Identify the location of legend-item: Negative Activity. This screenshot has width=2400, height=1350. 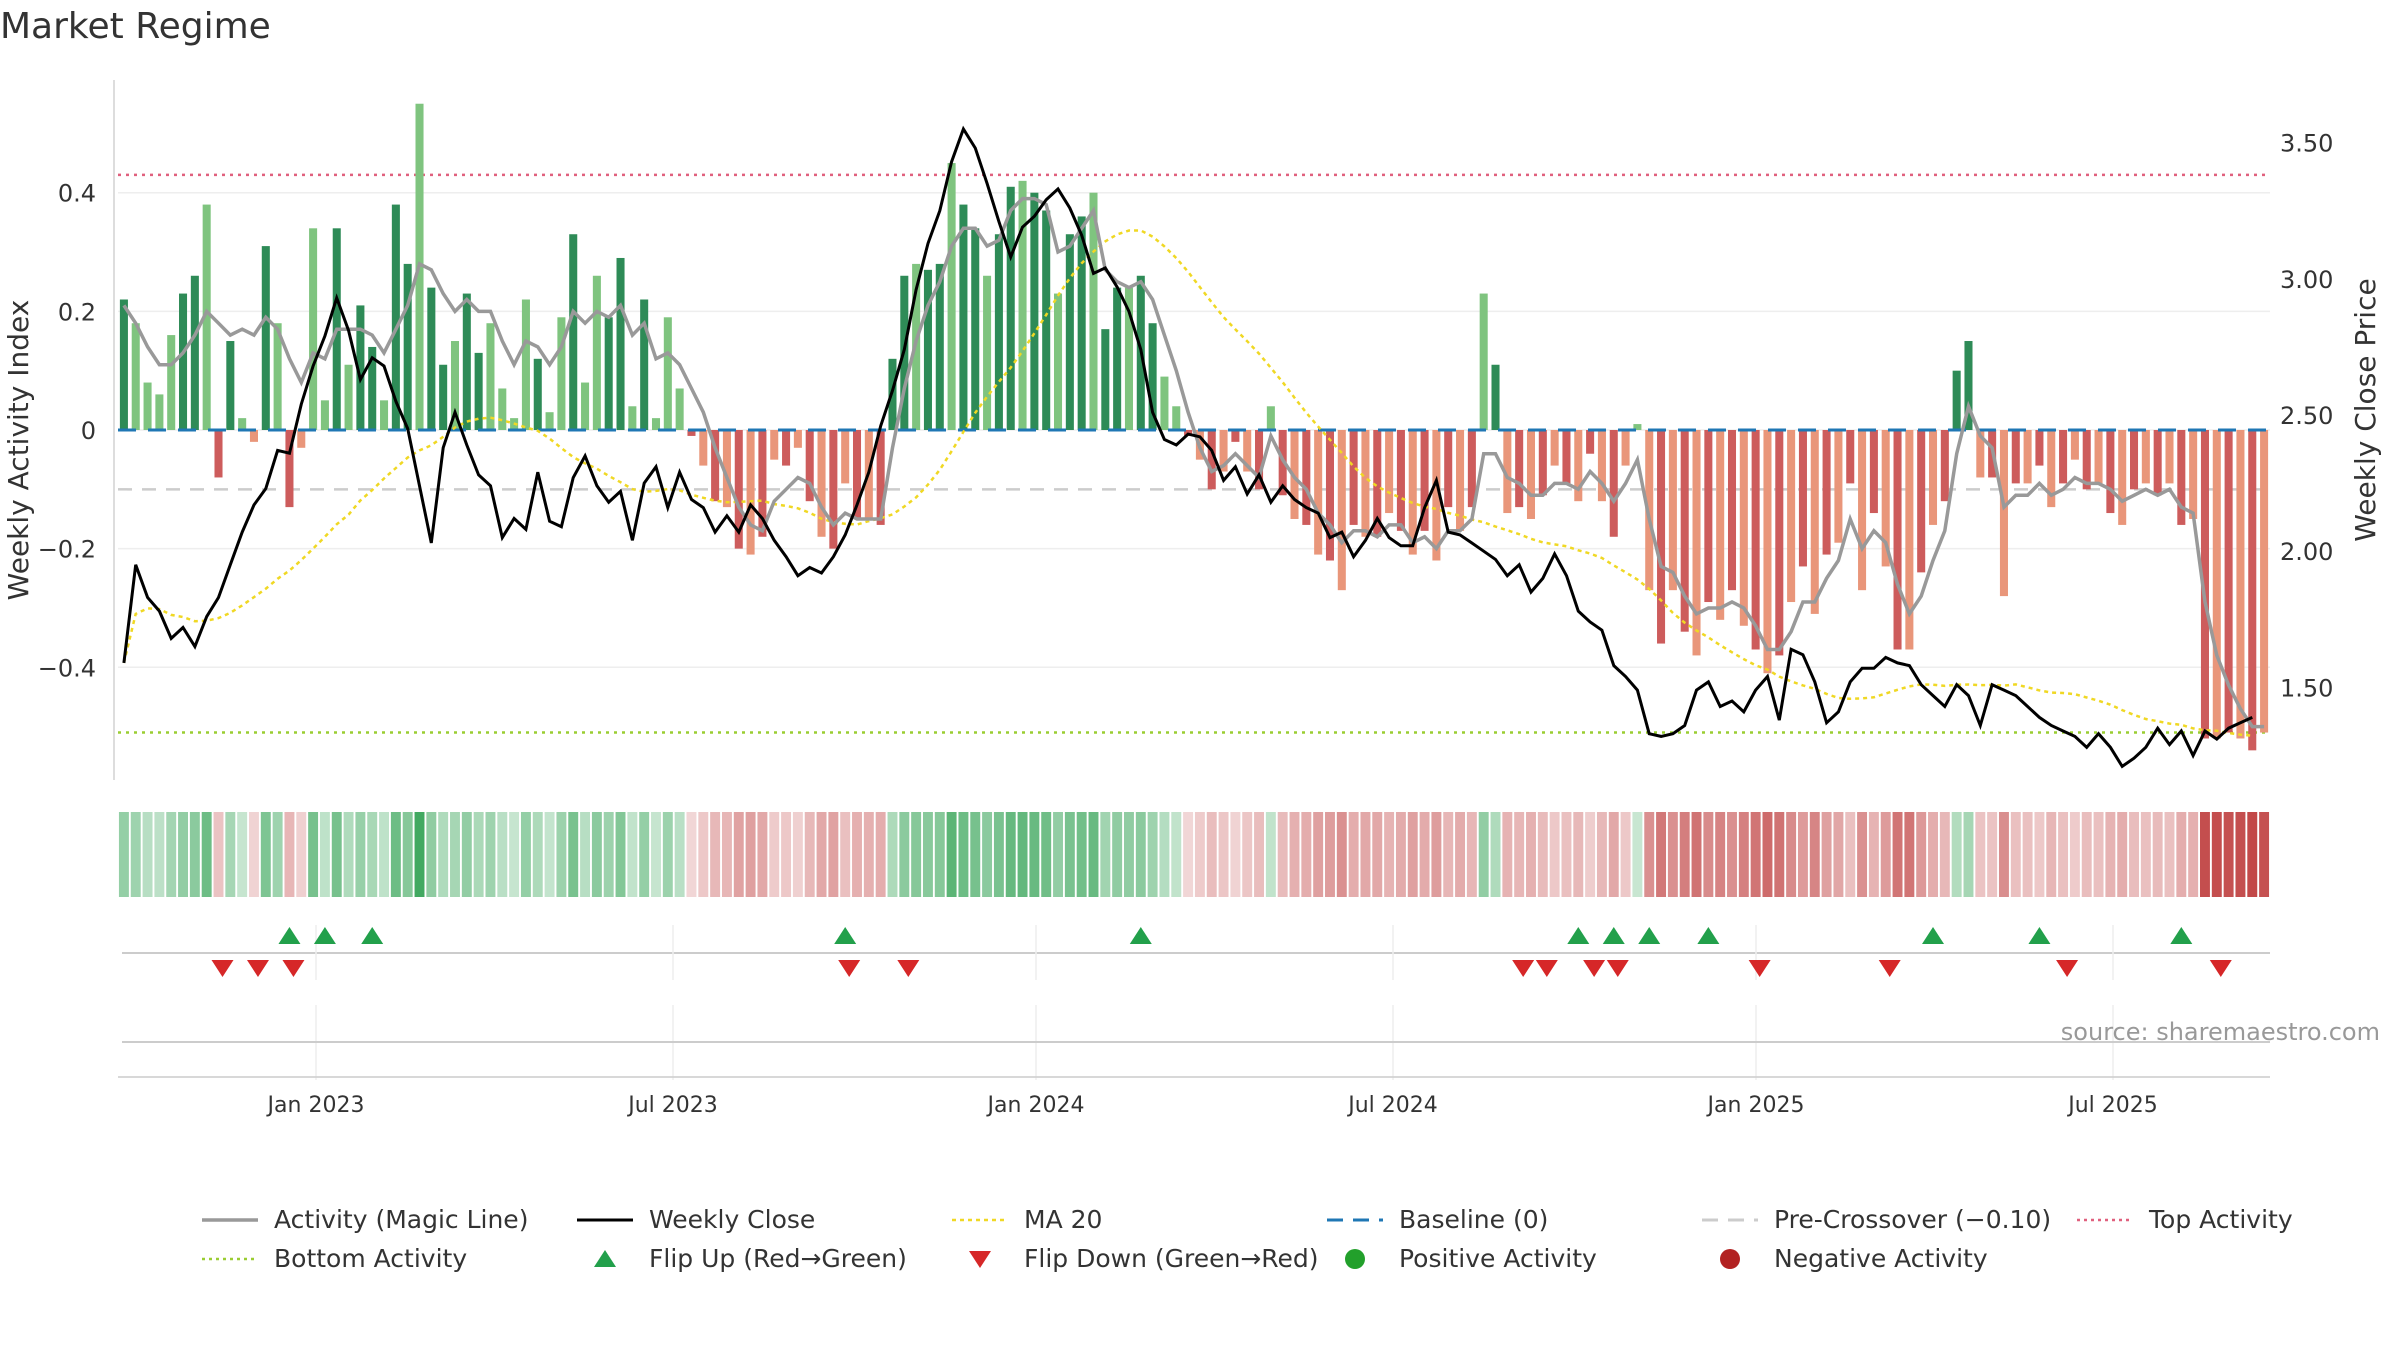
(1887, 1258).